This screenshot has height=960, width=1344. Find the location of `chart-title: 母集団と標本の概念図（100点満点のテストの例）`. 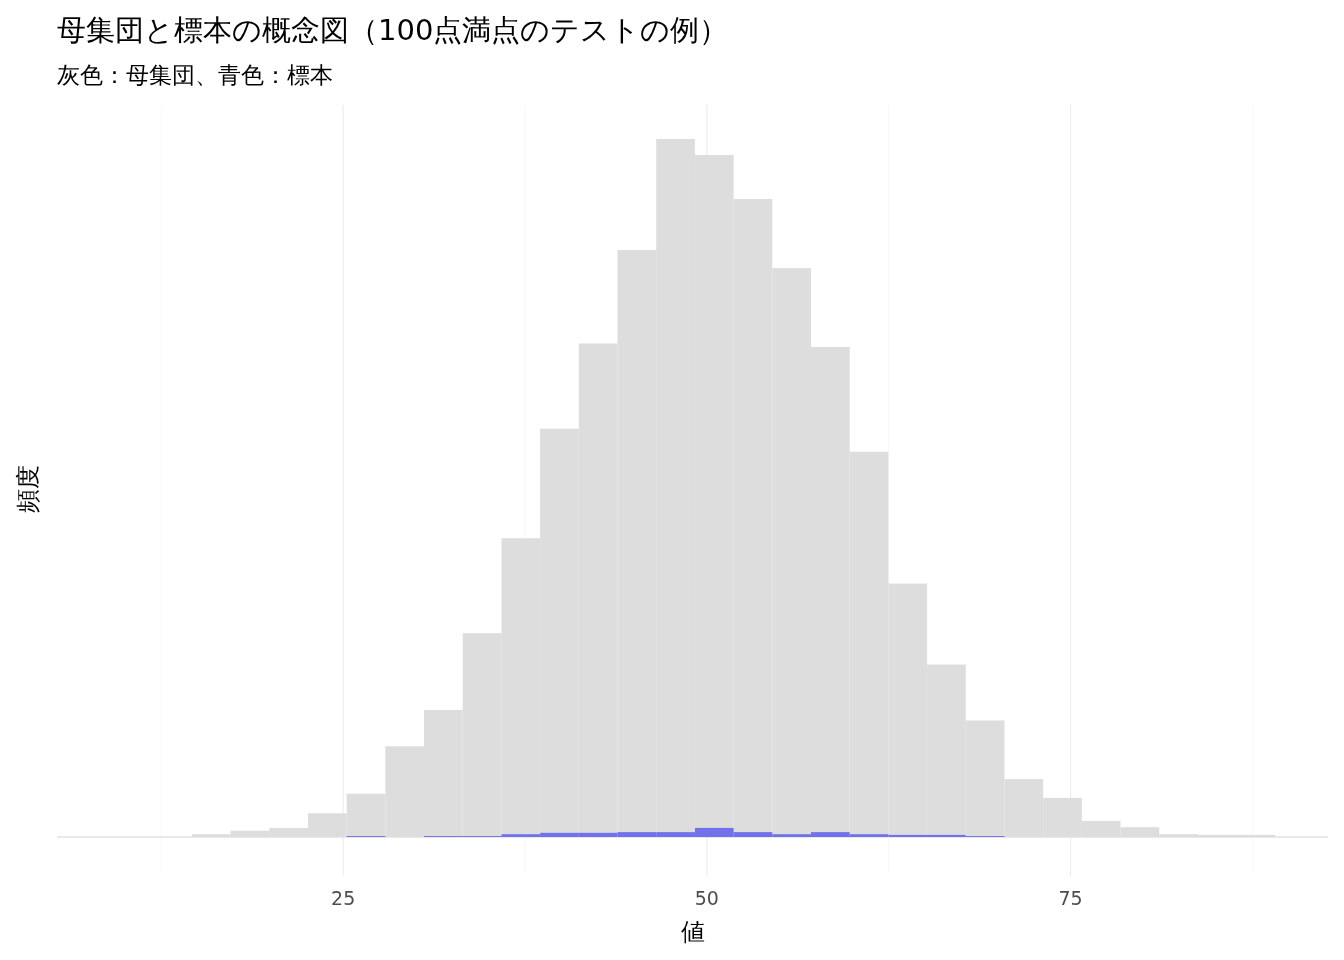

chart-title: 母集団と標本の概念図（100点満点のテストの例） is located at coordinates (393, 30).